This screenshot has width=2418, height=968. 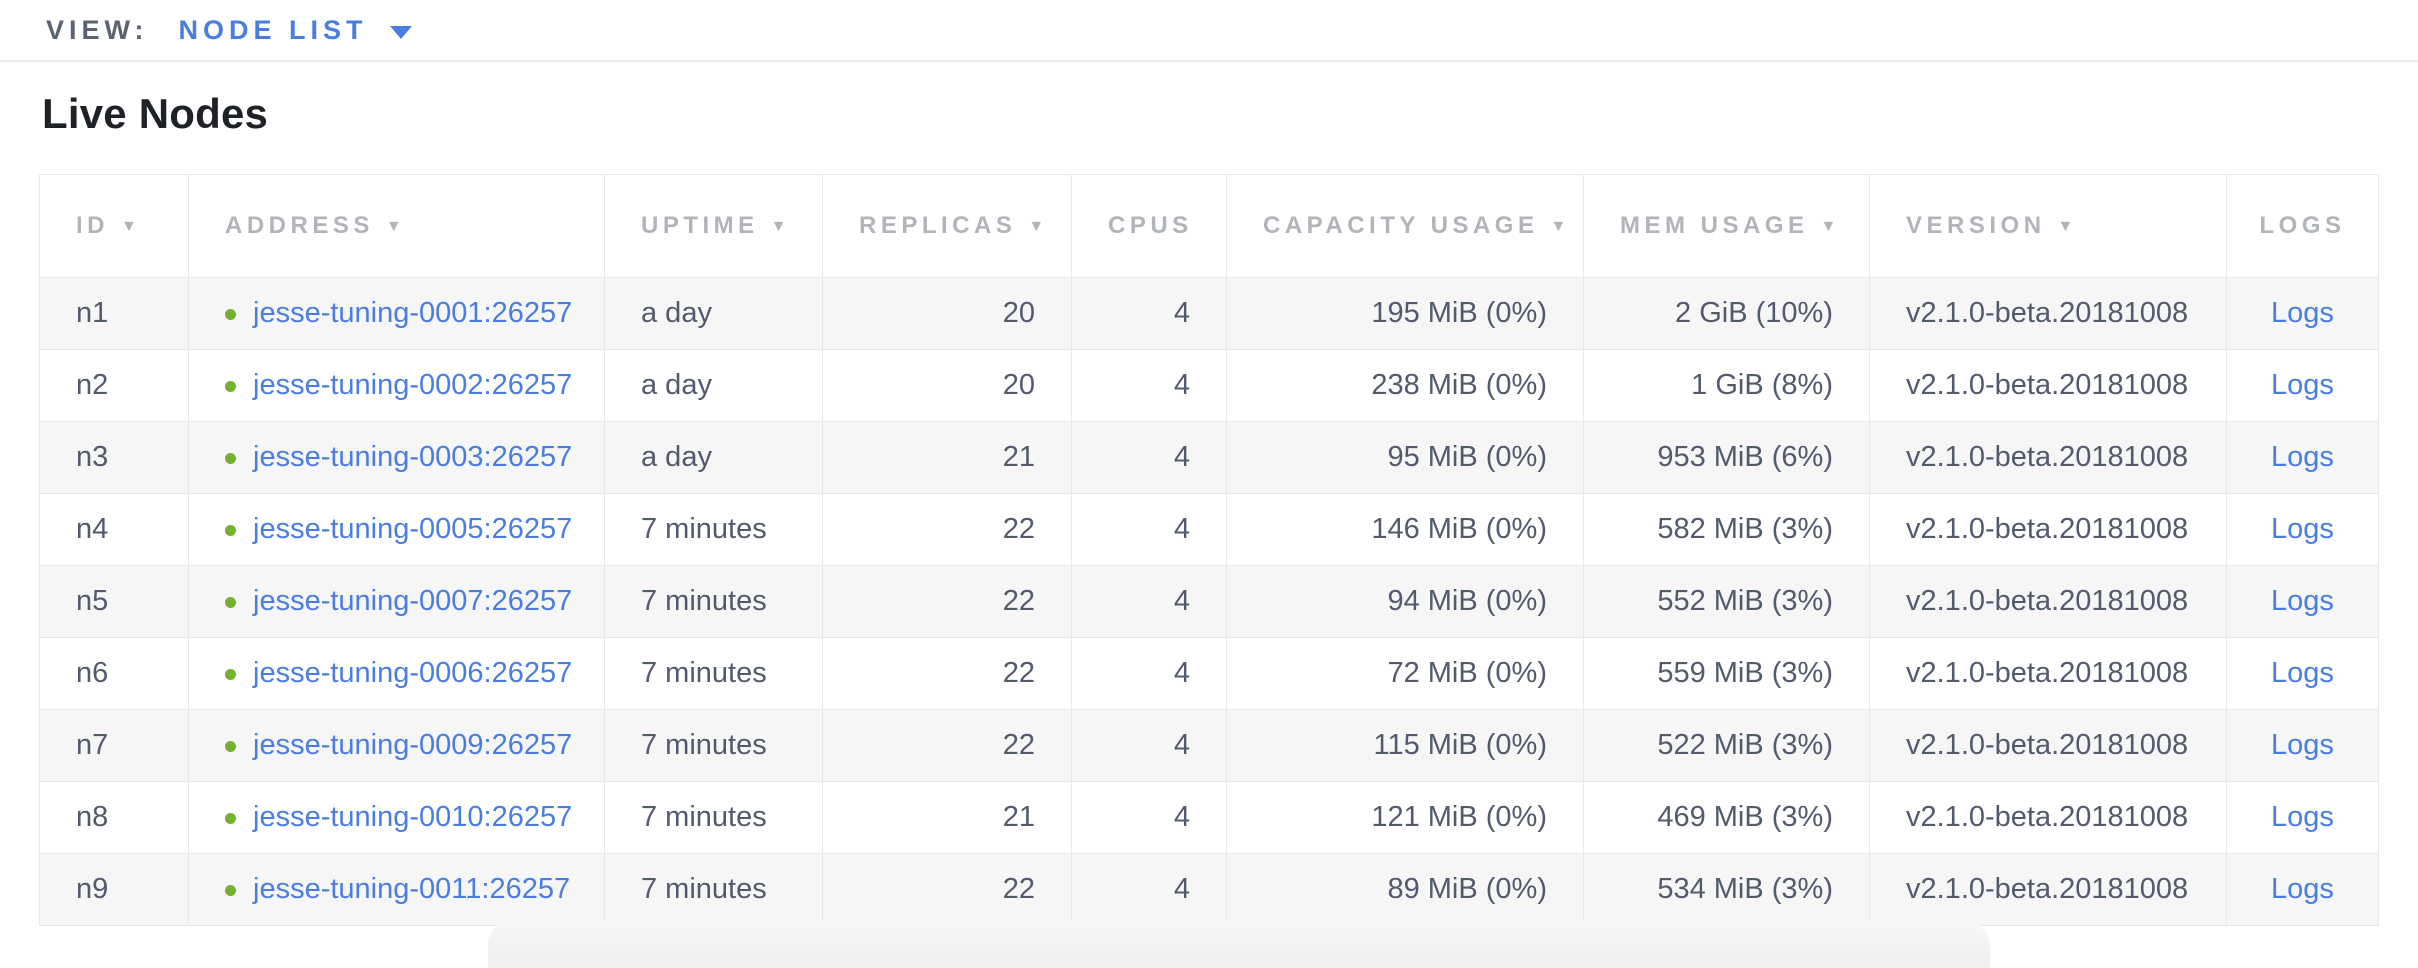 What do you see at coordinates (1726, 889) in the screenshot?
I see `node-mem-cell: 534 MiB (3%)` at bounding box center [1726, 889].